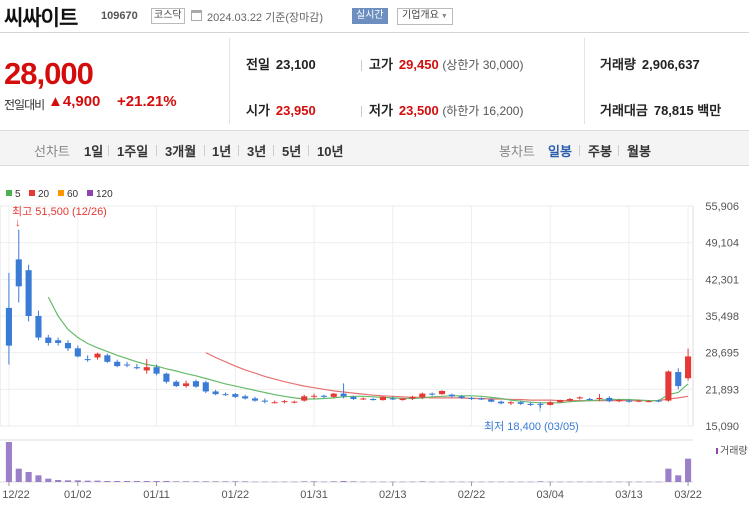  I want to click on chevron-down-icon: ▼, so click(444, 16).